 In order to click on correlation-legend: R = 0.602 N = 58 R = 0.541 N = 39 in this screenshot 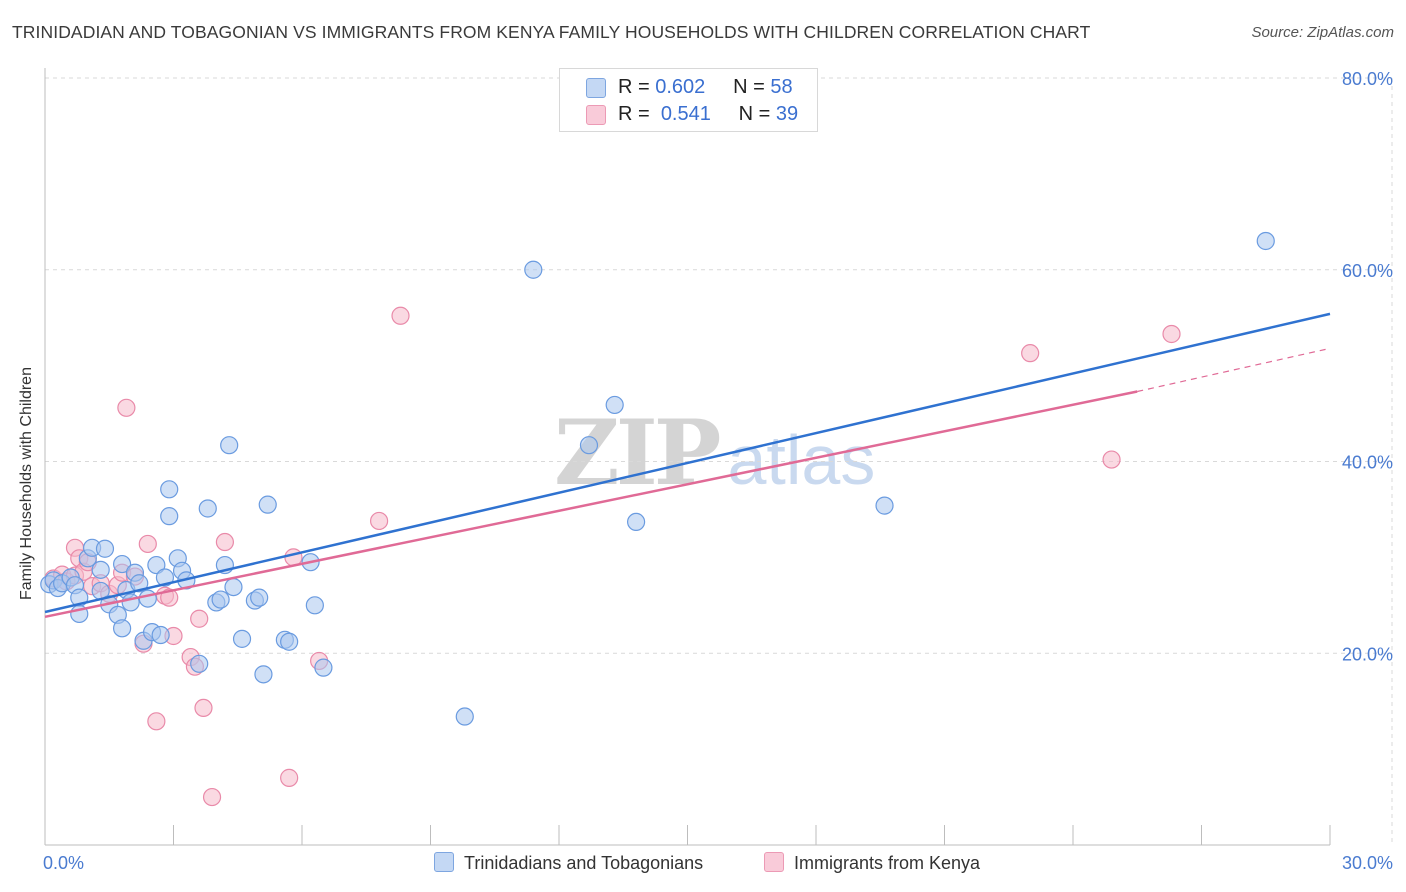, I will do `click(688, 100)`.